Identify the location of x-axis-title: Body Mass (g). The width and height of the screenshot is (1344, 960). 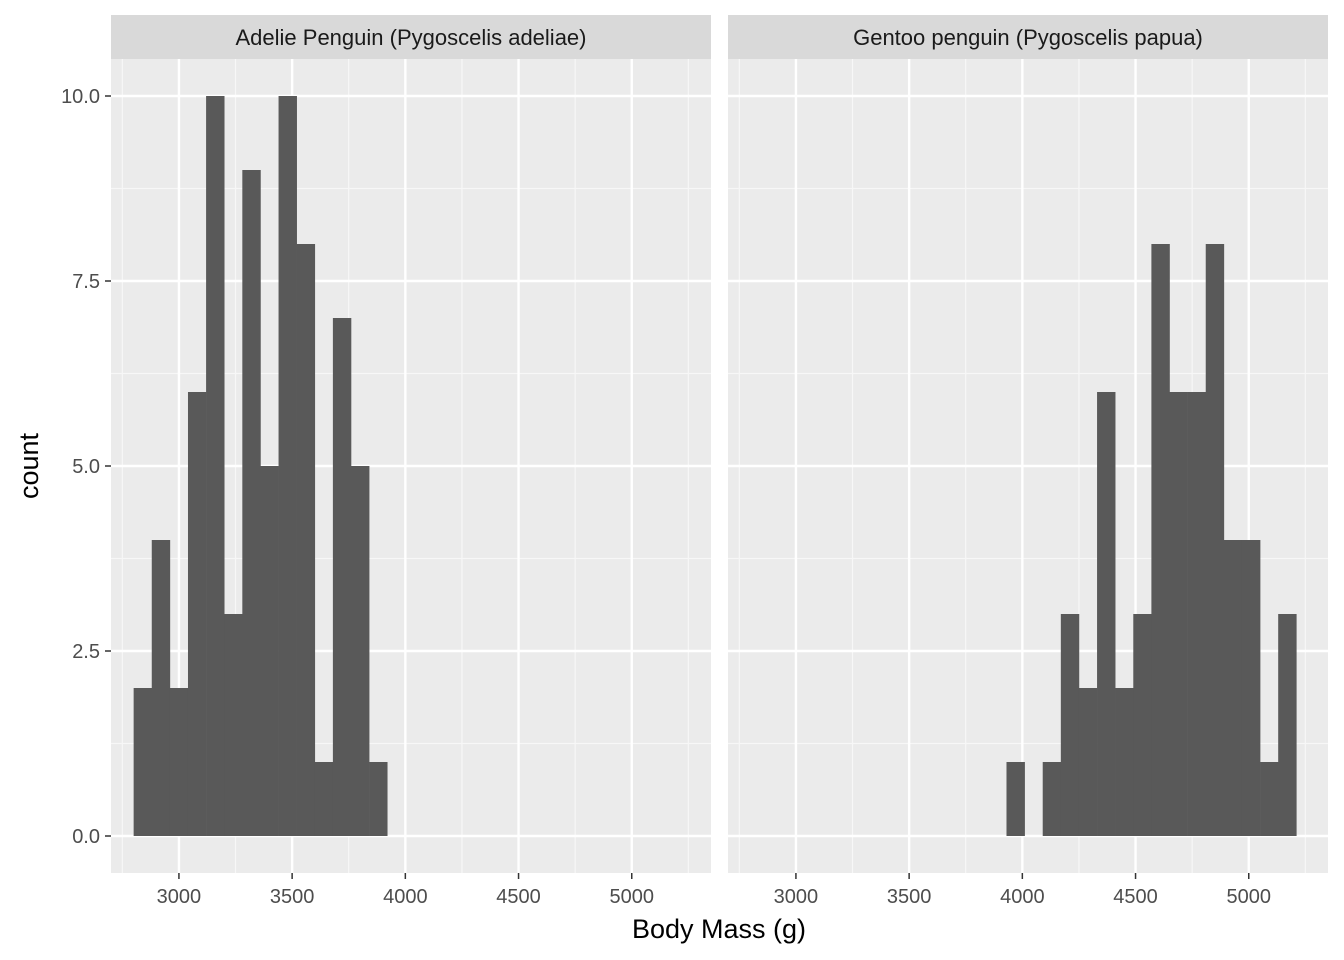
(719, 929).